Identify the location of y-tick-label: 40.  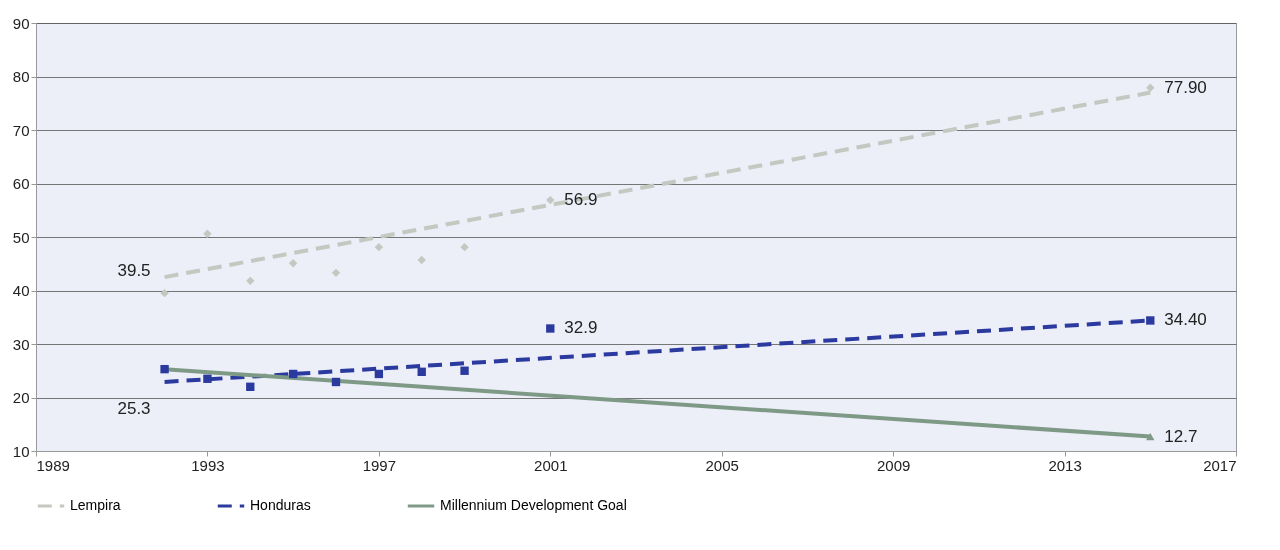
(21, 290).